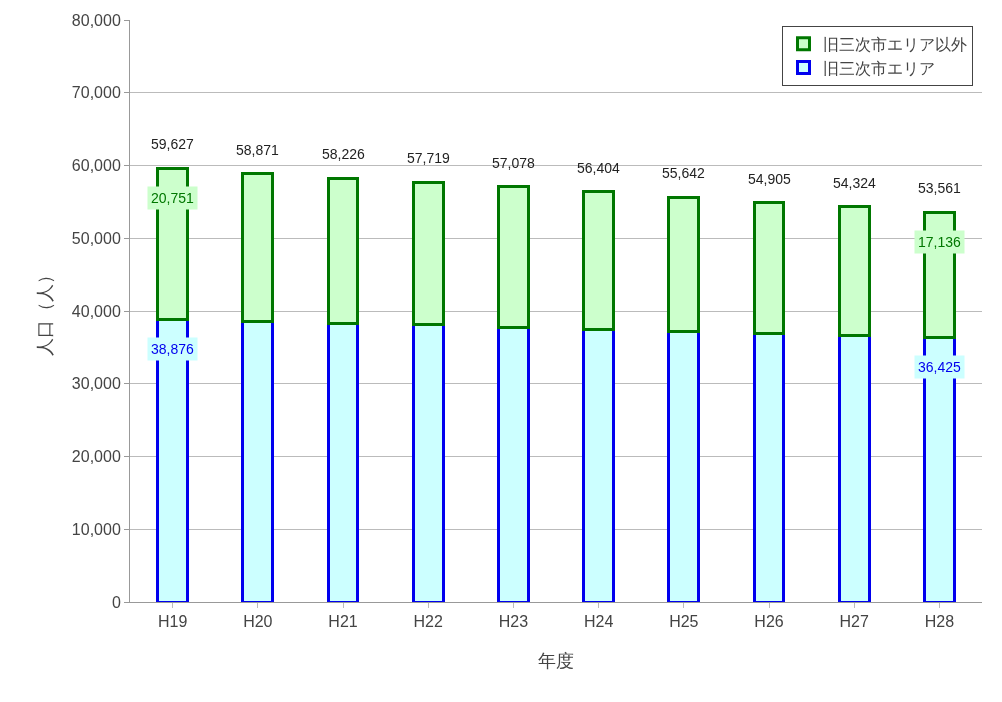 This screenshot has height=702, width=1002. Describe the element at coordinates (770, 179) in the screenshot. I see `total-label: 54,905` at that location.